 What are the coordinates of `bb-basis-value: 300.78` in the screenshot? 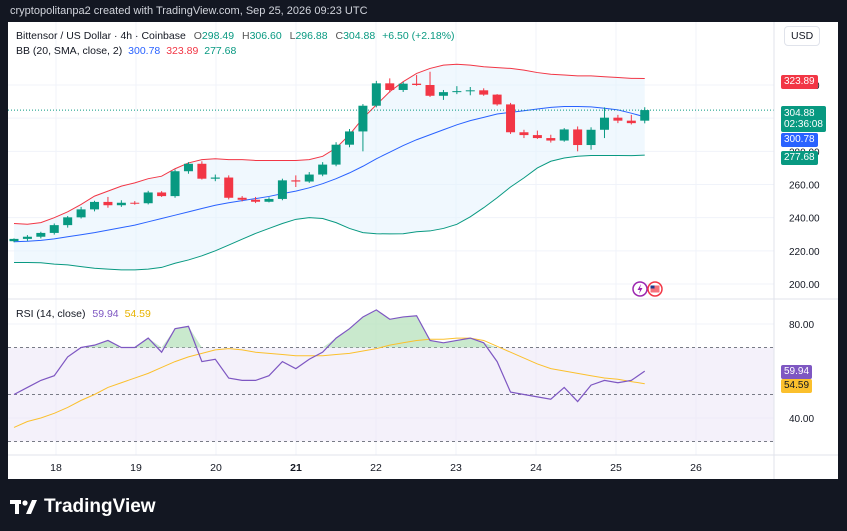 It's located at (144, 51).